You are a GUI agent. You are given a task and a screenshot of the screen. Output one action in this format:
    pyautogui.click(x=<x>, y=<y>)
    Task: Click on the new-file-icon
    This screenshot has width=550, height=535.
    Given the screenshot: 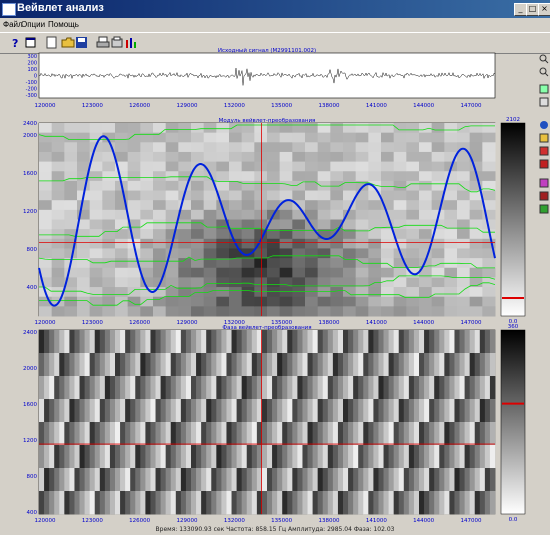 What is the action you would take?
    pyautogui.click(x=52, y=42)
    